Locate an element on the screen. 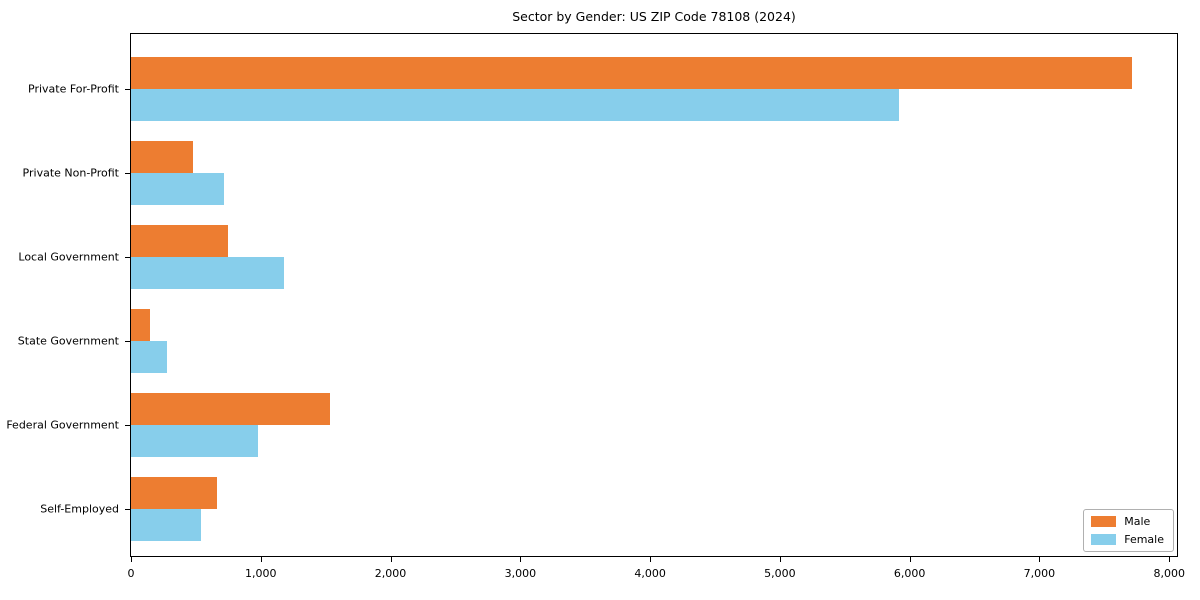 This screenshot has width=1200, height=600. bar-male-state-government is located at coordinates (141, 325).